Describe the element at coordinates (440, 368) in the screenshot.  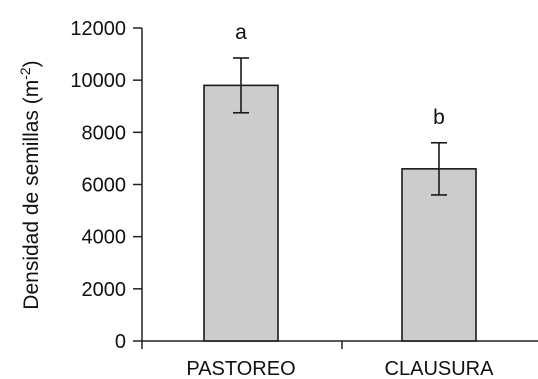
I see `x-category-label: CLAUSURA` at that location.